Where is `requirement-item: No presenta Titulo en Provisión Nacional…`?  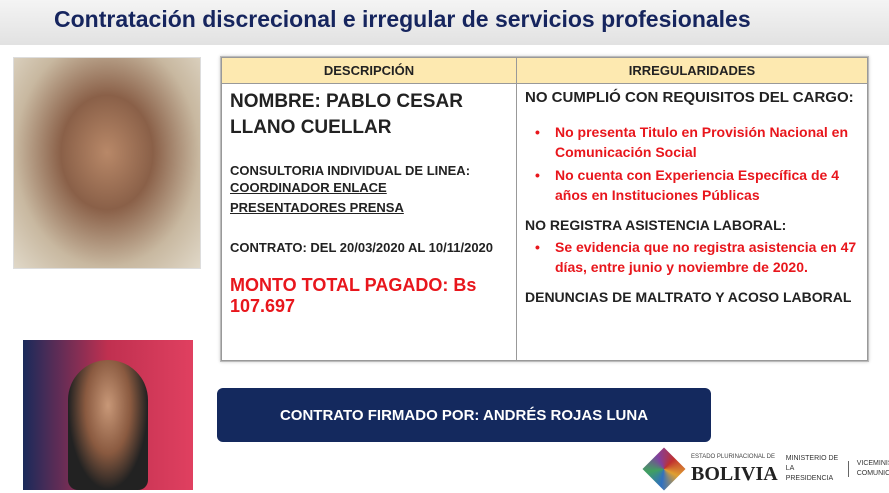 requirement-item: No presenta Titulo en Provisión Nacional… is located at coordinates (697, 142).